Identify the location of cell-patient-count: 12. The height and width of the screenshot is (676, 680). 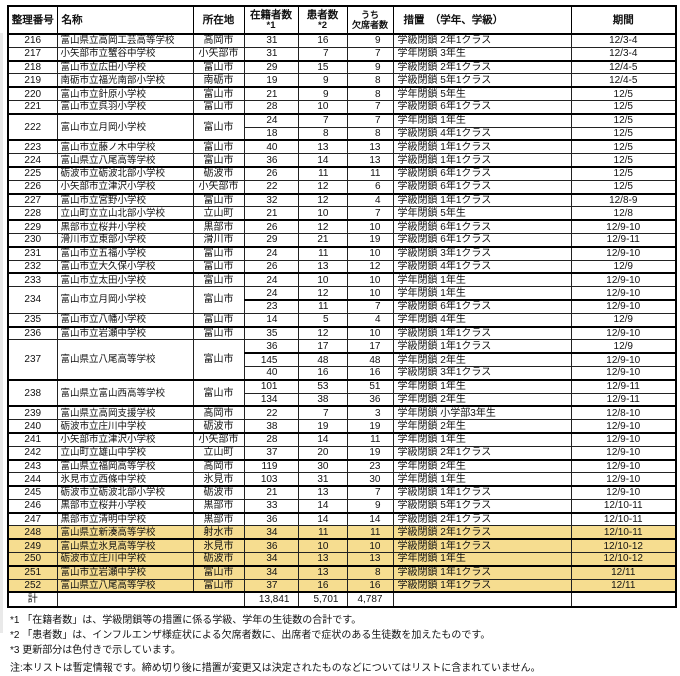
(322, 226).